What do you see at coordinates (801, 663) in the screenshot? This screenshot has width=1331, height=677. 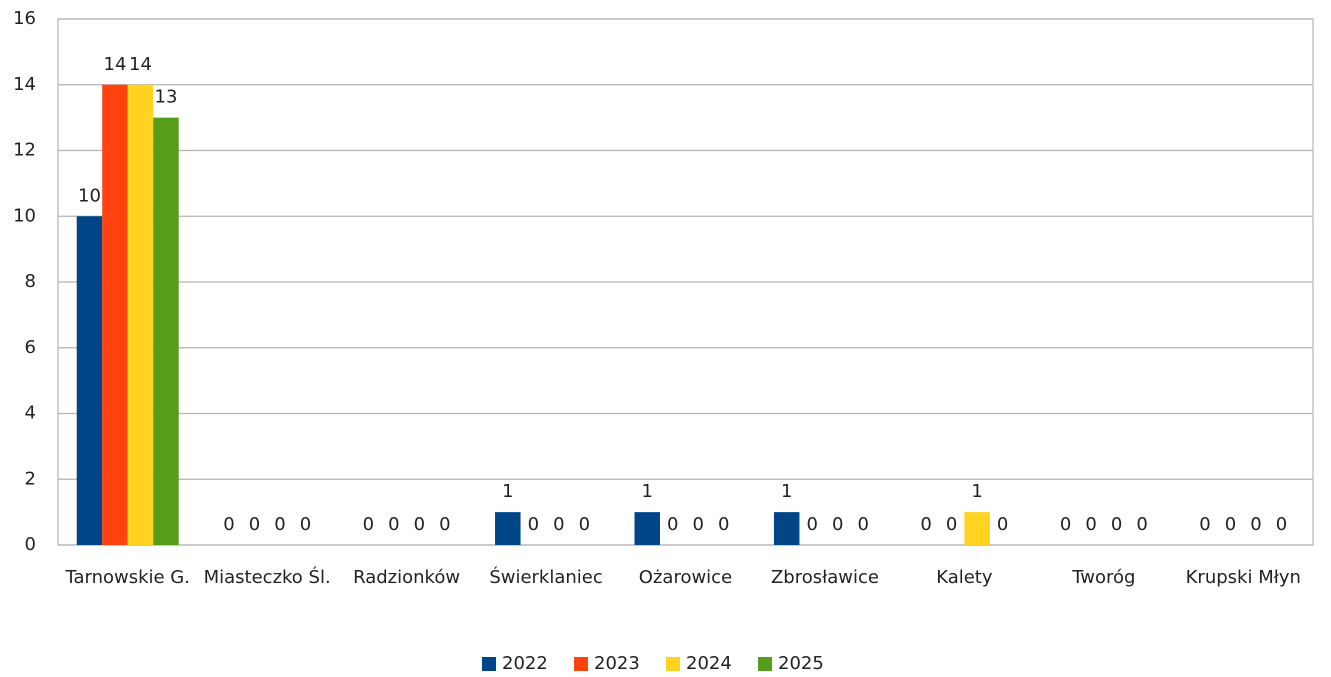 I see `legend-label: 2025` at bounding box center [801, 663].